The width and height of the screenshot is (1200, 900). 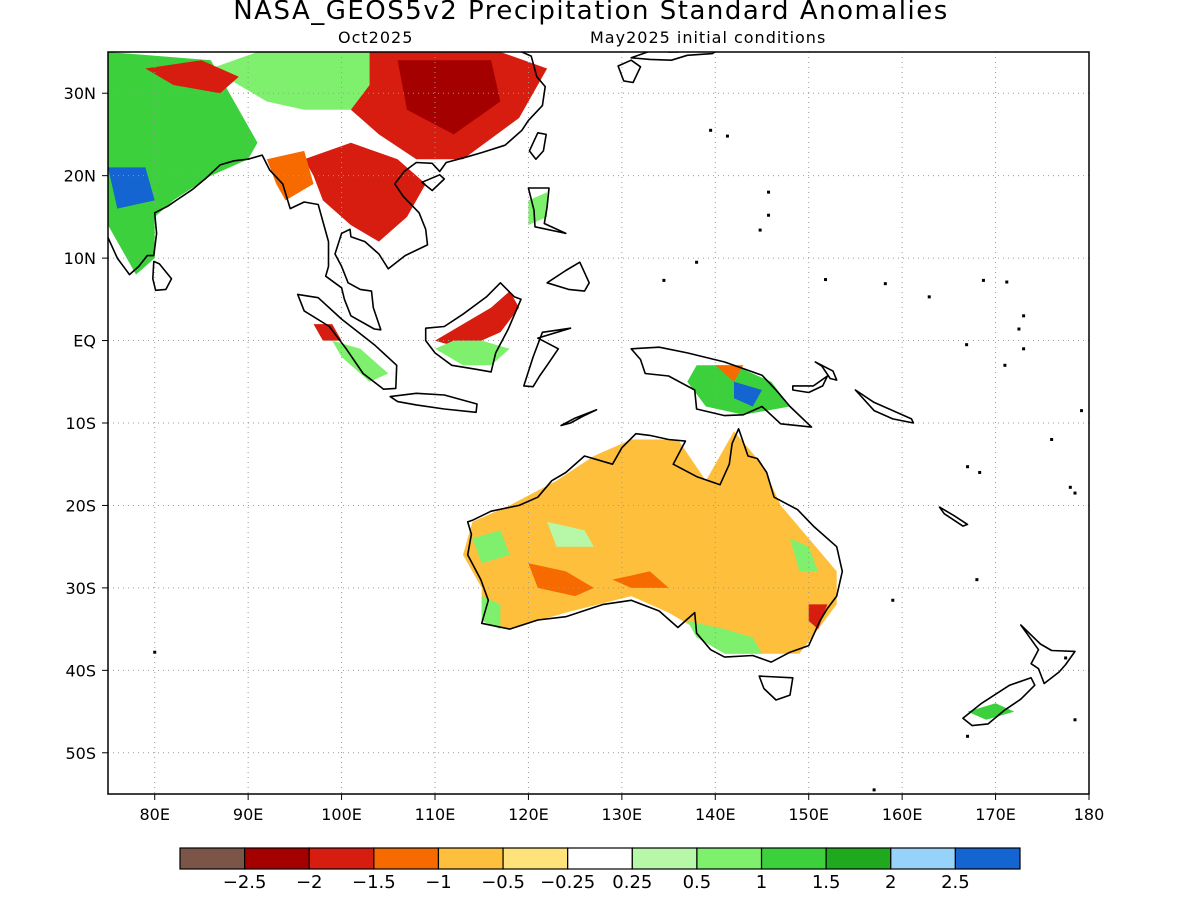 What do you see at coordinates (294, 81) in the screenshot?
I see `anomaly-region-tibet-green` at bounding box center [294, 81].